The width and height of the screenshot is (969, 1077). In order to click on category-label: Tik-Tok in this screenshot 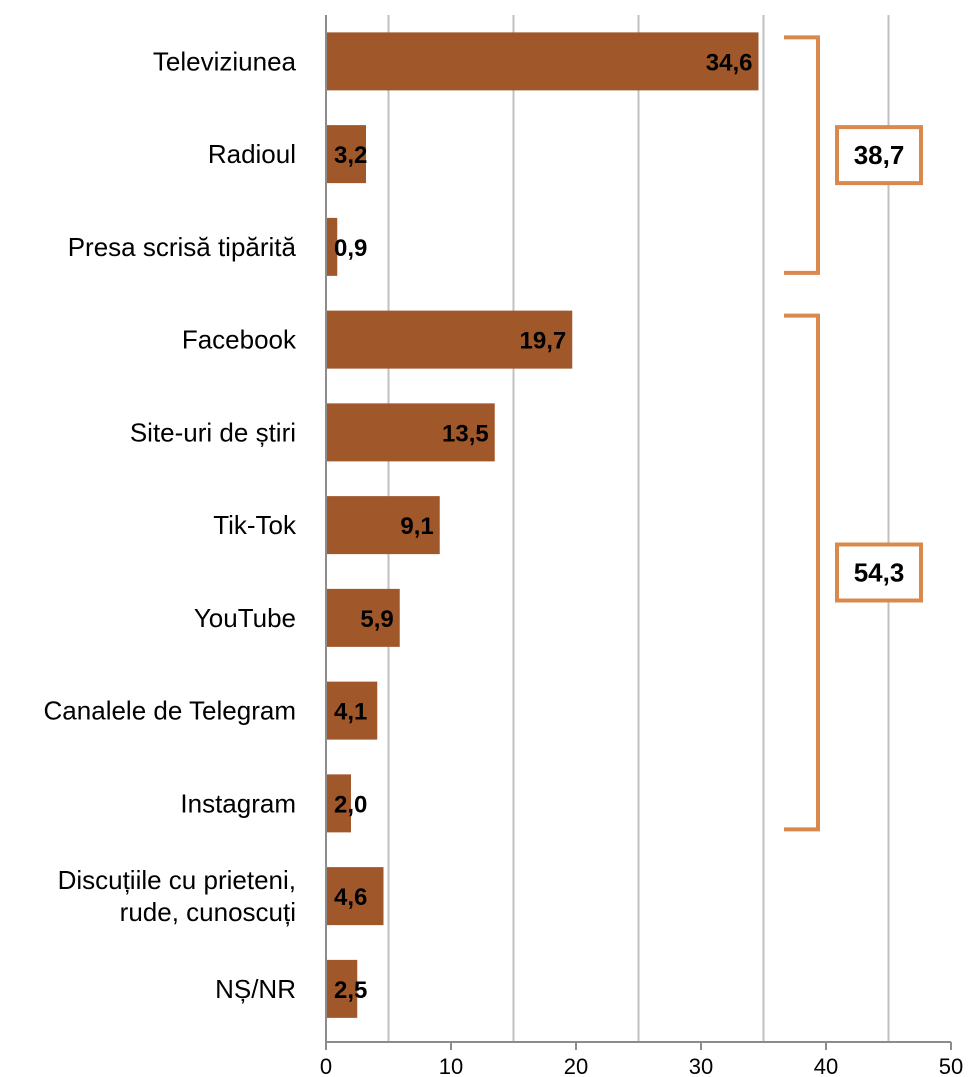, I will do `click(255, 525)`.